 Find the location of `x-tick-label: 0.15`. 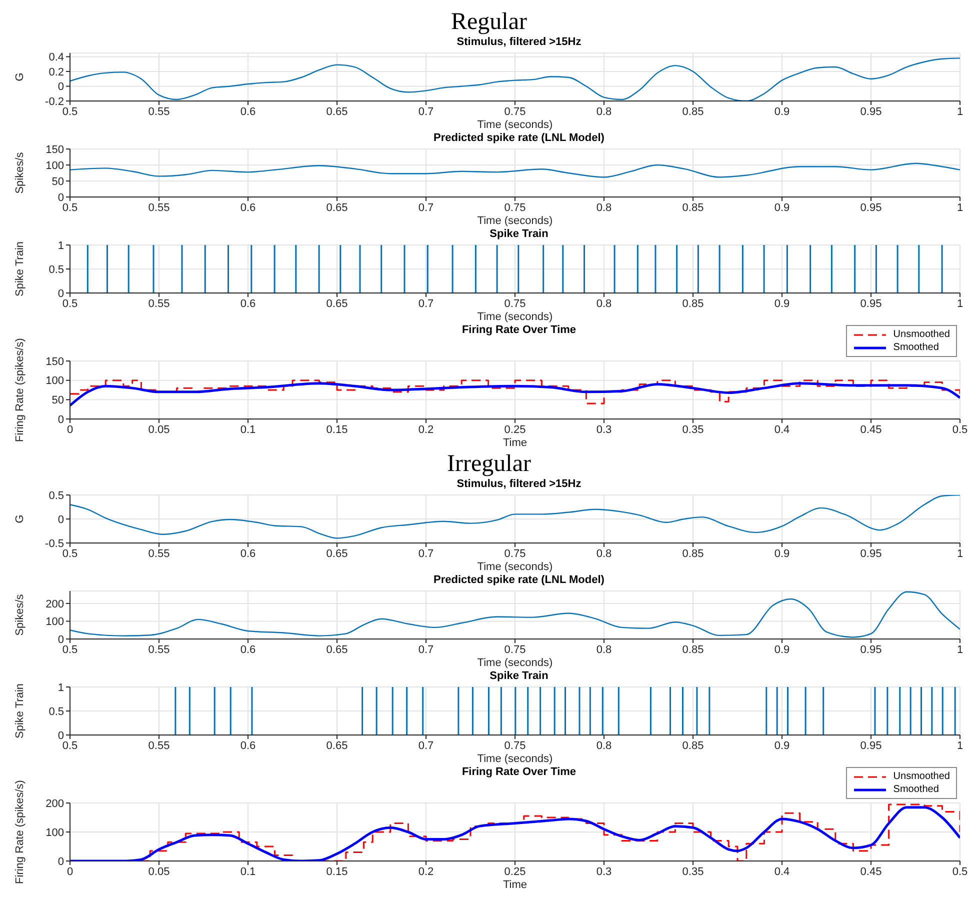

x-tick-label: 0.15 is located at coordinates (337, 872).